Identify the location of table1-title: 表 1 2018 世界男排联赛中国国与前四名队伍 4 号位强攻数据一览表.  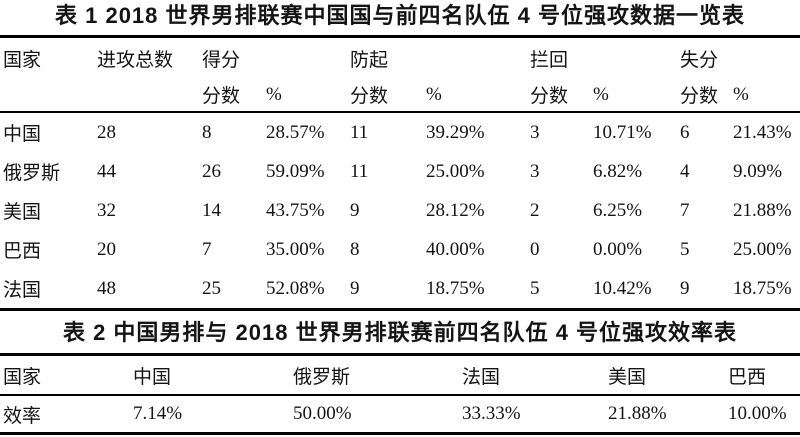
(400, 15).